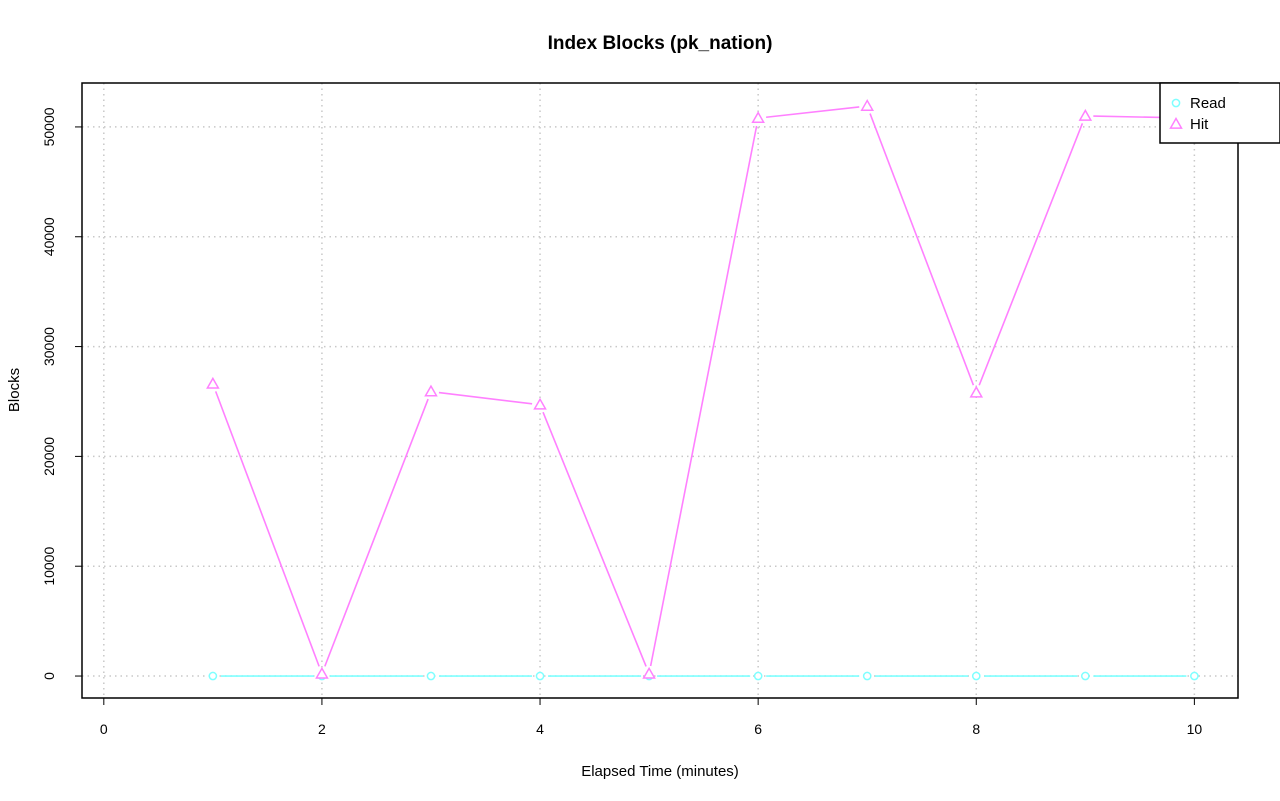 This screenshot has height=801, width=1280. Describe the element at coordinates (61, 393) in the screenshot. I see `y-axis: 0 10000 20000 30000 40000 50000` at that location.